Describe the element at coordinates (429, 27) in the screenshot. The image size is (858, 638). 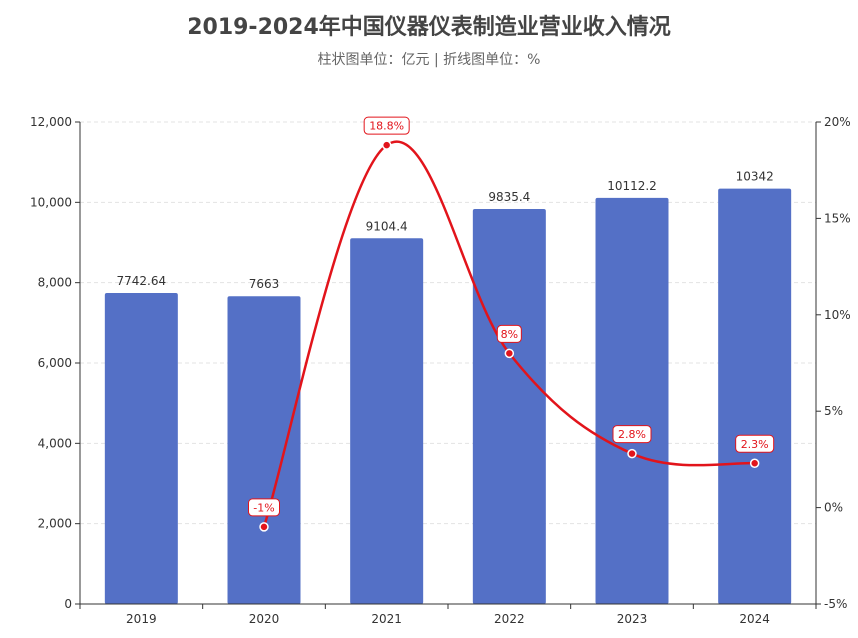
I see `chart-title: 2019-2024年中国仪器仪表制造业营业收入情况` at that location.